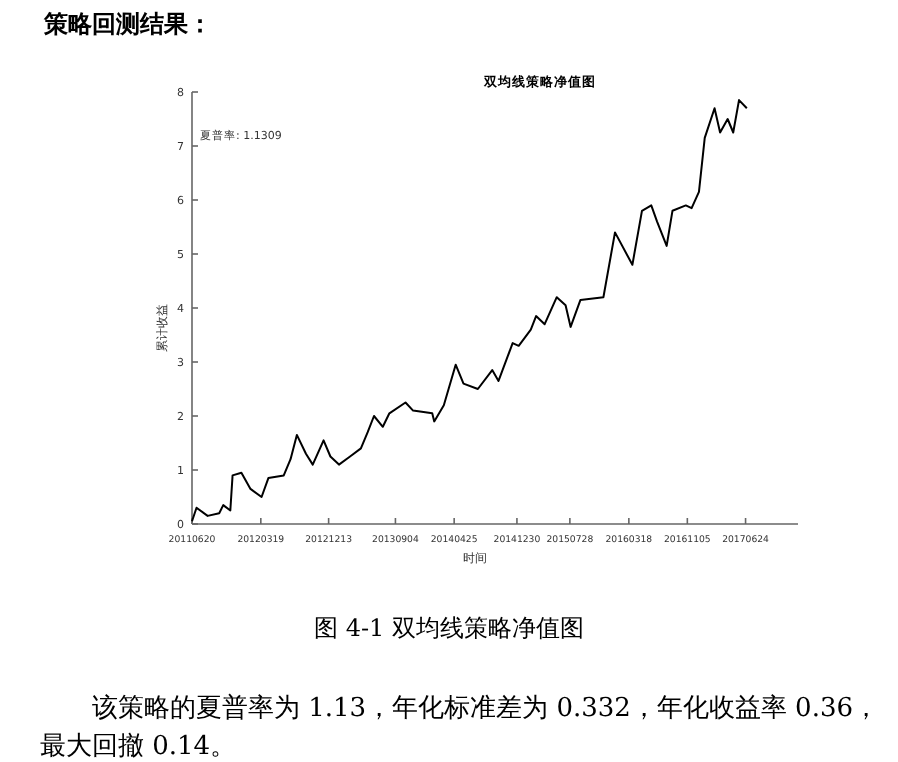 This screenshot has width=898, height=762. I want to click on text: 该策略的夏普率为 1.13，年化标准差为 0.332，年化收益率 0.36，最大回撤 0.14。, so click(461, 726).